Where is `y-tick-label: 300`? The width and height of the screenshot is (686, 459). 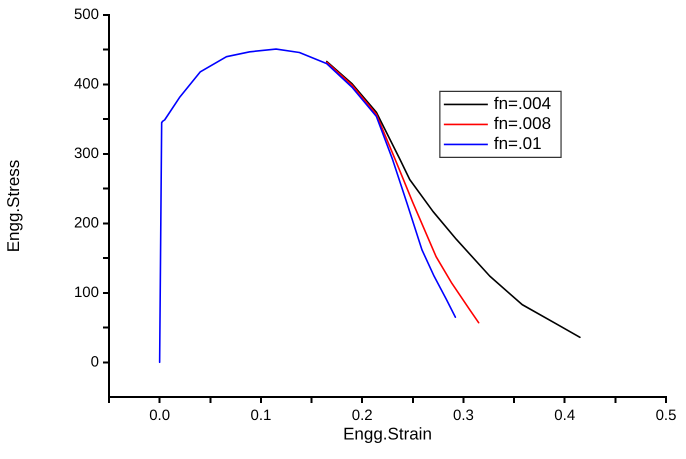 y-tick-label: 300 is located at coordinates (86, 153).